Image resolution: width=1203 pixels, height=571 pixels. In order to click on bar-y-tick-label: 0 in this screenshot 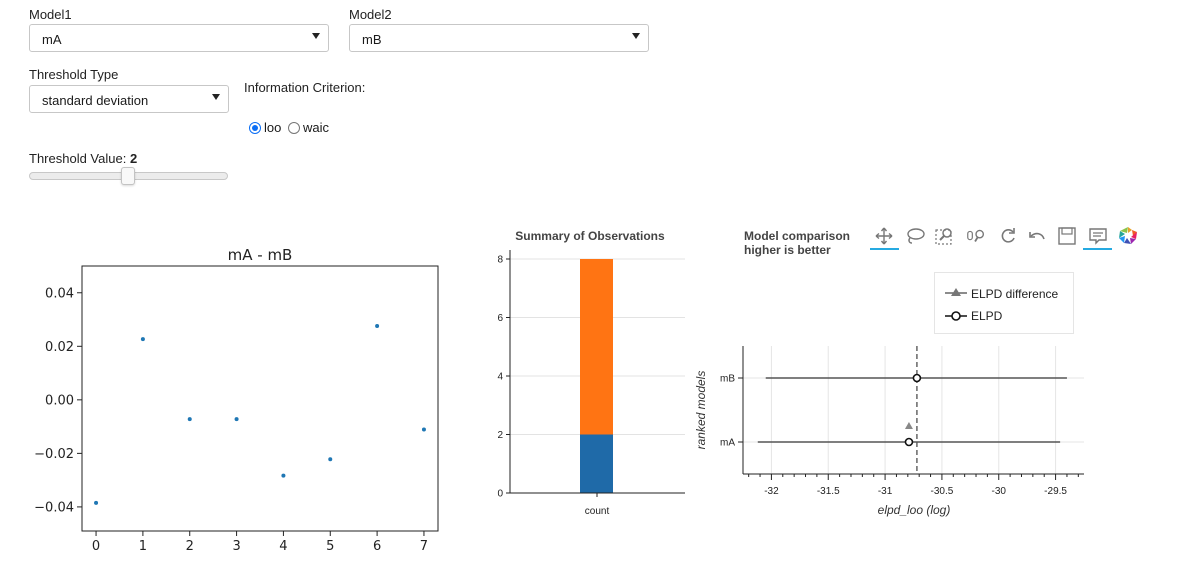, I will do `click(500, 494)`.